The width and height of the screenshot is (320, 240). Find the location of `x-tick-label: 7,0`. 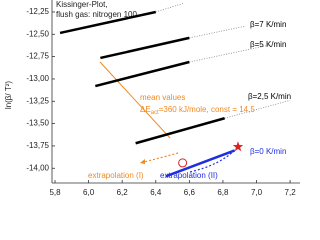

x-tick-label: 7,0 is located at coordinates (257, 192).